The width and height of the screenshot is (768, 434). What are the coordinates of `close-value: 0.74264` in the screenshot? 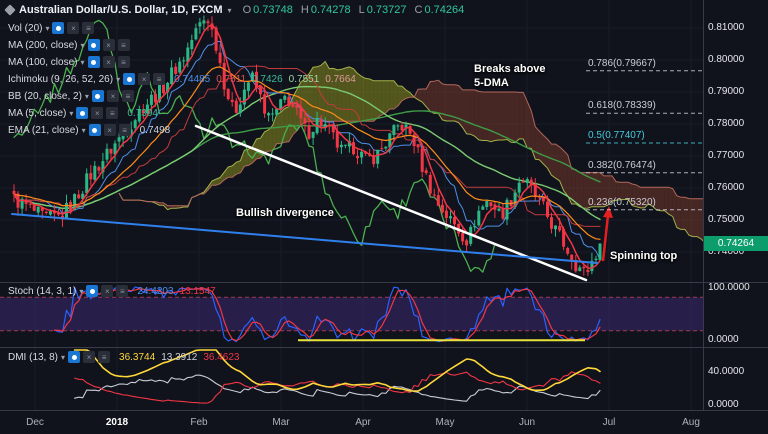 It's located at (444, 10).